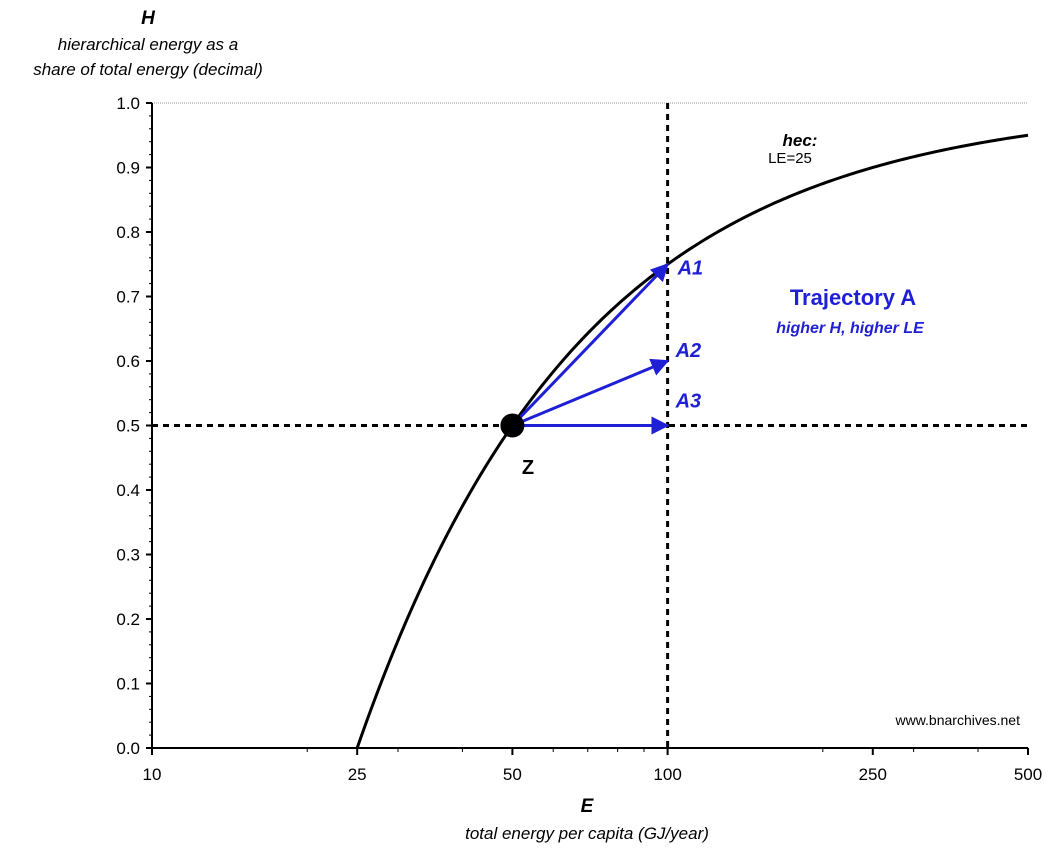 The width and height of the screenshot is (1048, 857). What do you see at coordinates (357, 774) in the screenshot?
I see `x-tick-label: 25` at bounding box center [357, 774].